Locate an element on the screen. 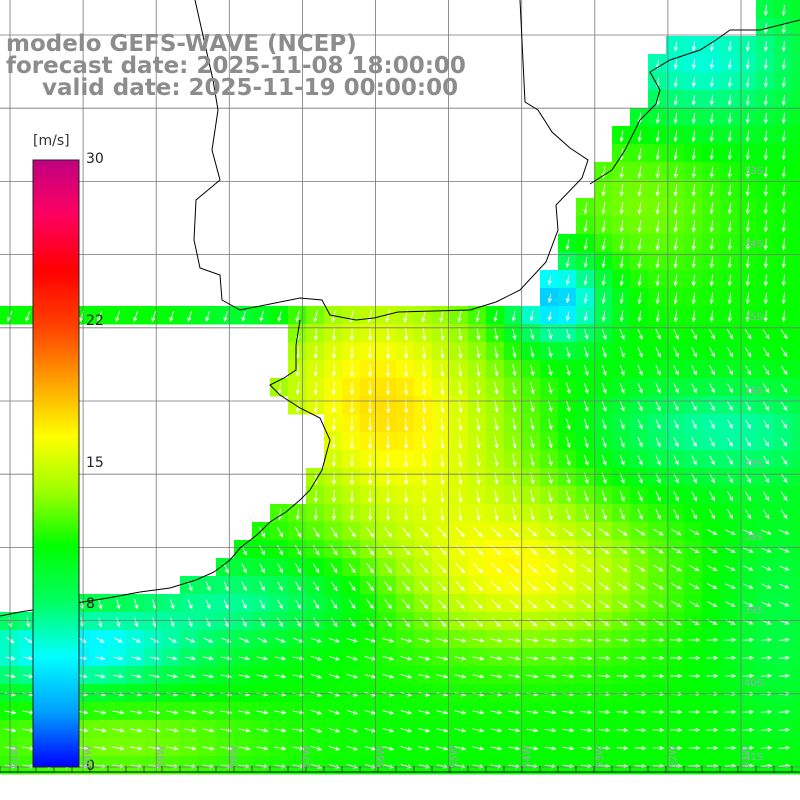  longitude-label: 56W is located at coordinates (381, 756).